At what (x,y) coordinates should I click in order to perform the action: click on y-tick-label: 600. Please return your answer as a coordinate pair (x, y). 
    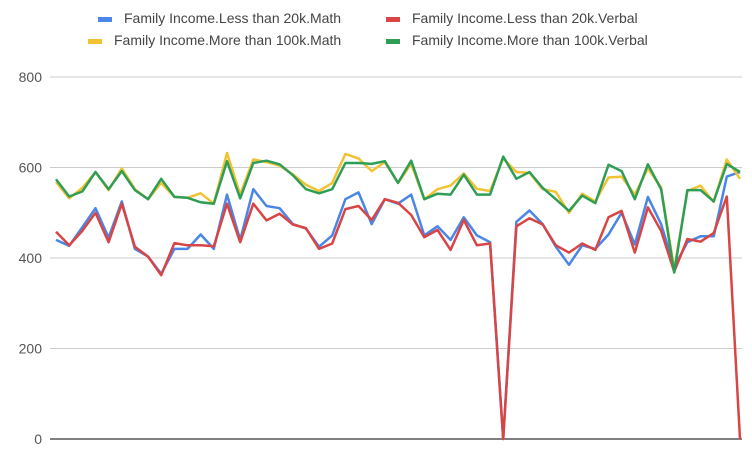
    Looking at the image, I should click on (31, 168).